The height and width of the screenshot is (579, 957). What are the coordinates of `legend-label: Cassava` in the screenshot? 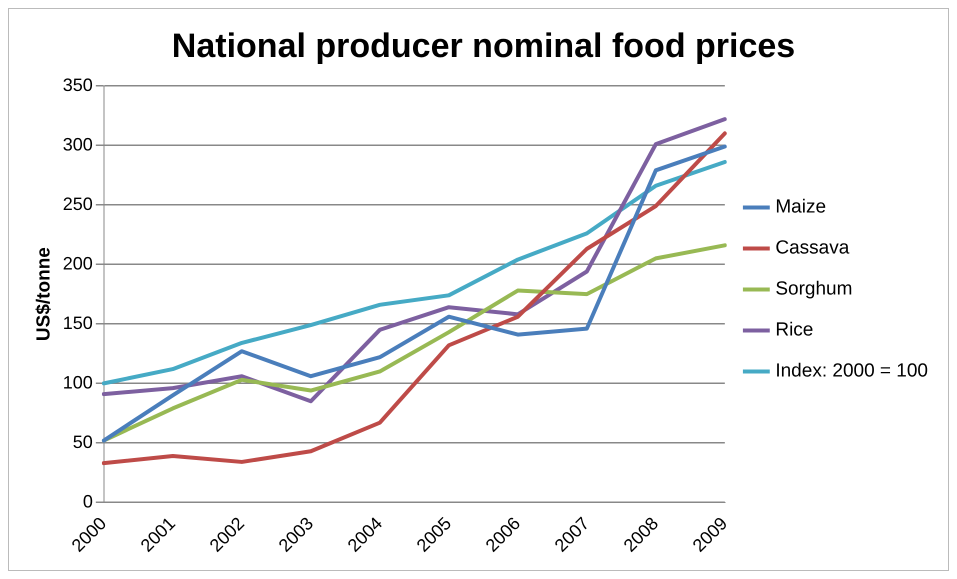 It's located at (812, 248).